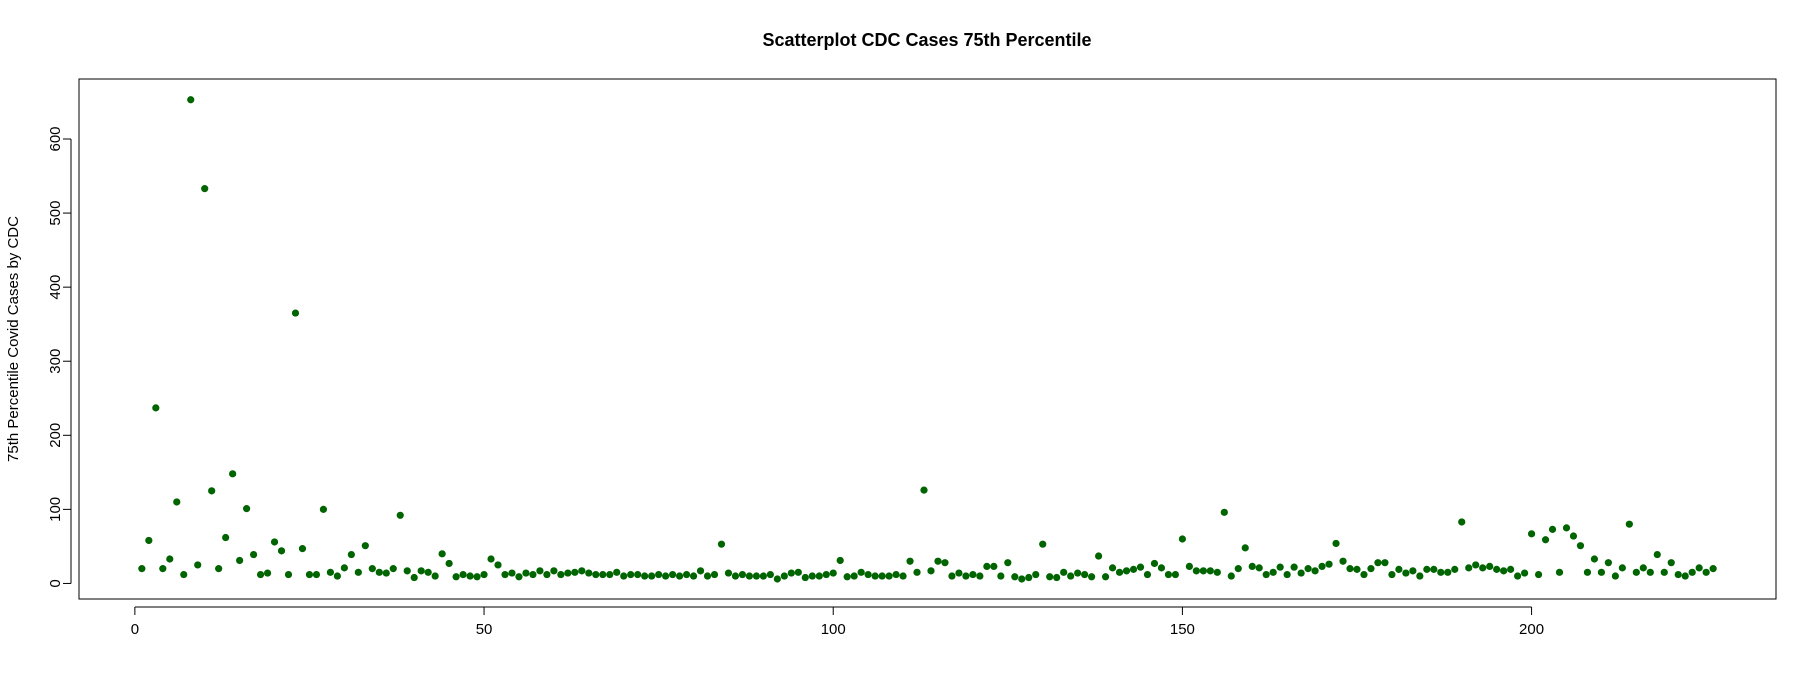 The width and height of the screenshot is (1796, 691). I want to click on y-tick-label: 300, so click(55, 361).